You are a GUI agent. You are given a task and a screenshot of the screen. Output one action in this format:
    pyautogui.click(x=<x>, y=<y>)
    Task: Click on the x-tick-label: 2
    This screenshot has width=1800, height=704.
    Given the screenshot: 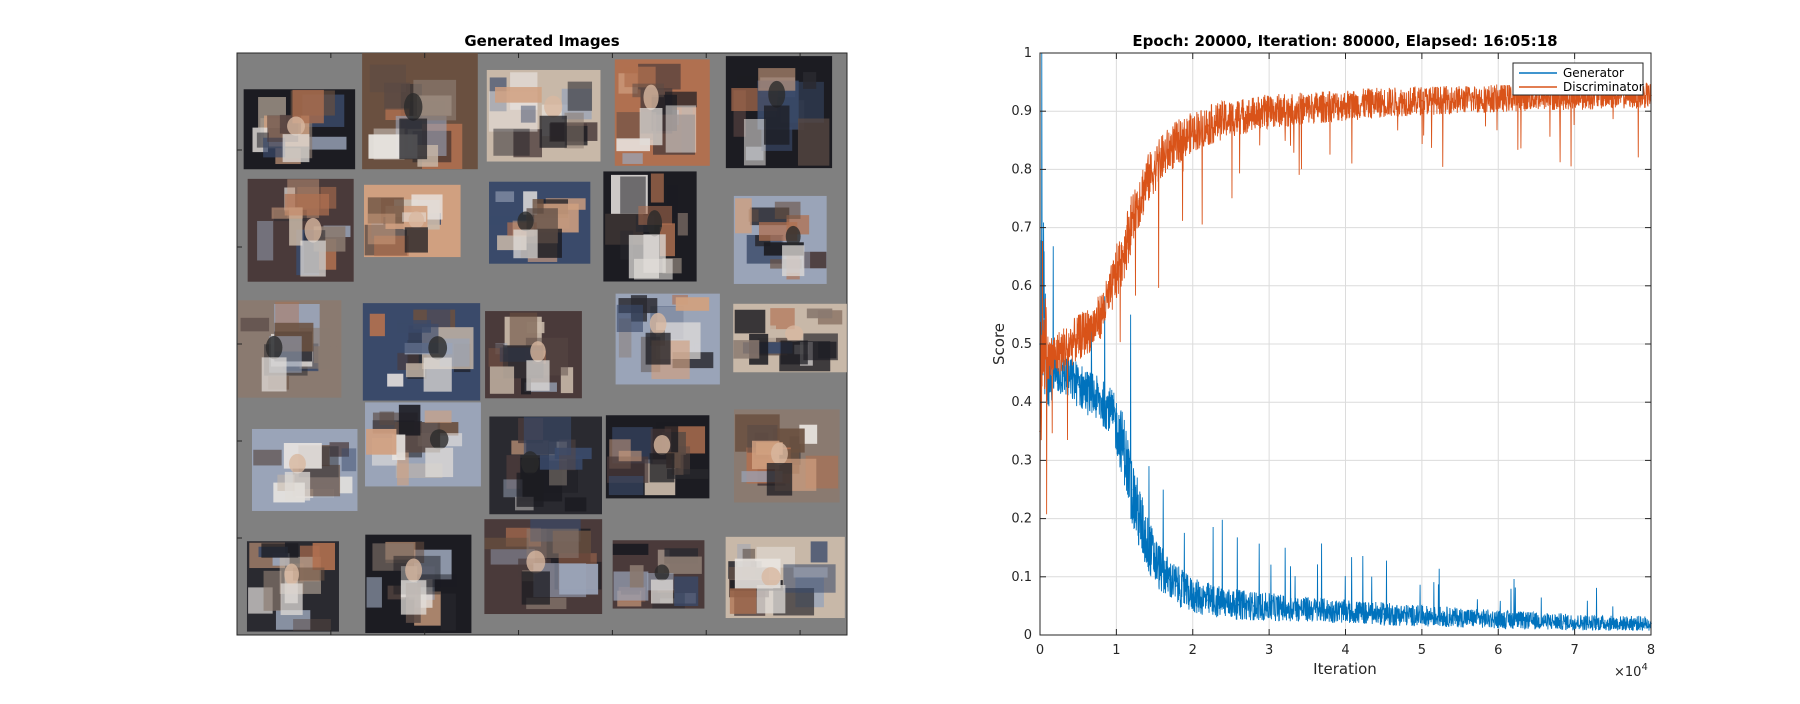 What is the action you would take?
    pyautogui.click(x=1193, y=650)
    